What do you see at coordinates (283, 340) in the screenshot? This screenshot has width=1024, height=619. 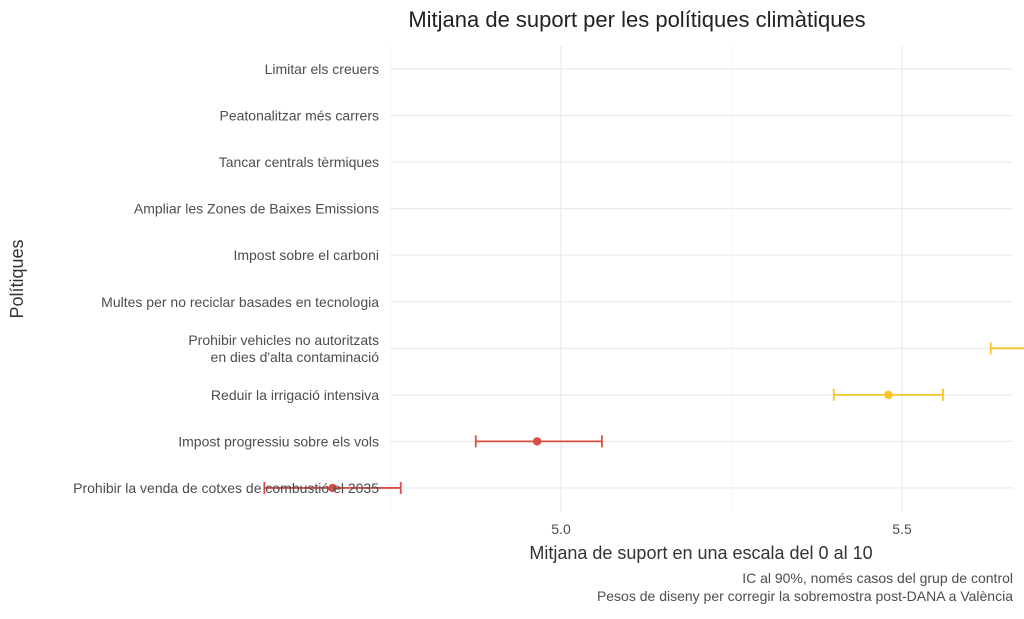 I see `y-tick-label: Prohibir vehicles no autoritzats` at bounding box center [283, 340].